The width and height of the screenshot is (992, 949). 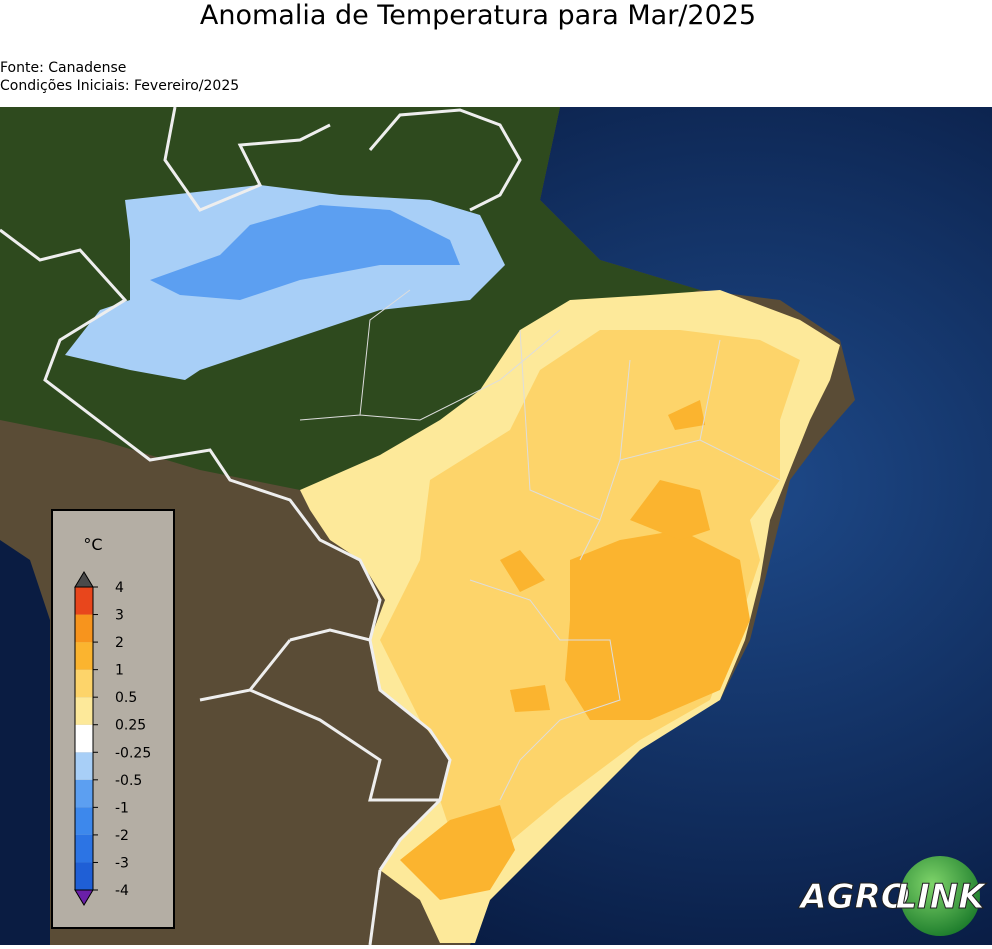 I want to click on colorbar-tick-label: 1, so click(x=119, y=671).